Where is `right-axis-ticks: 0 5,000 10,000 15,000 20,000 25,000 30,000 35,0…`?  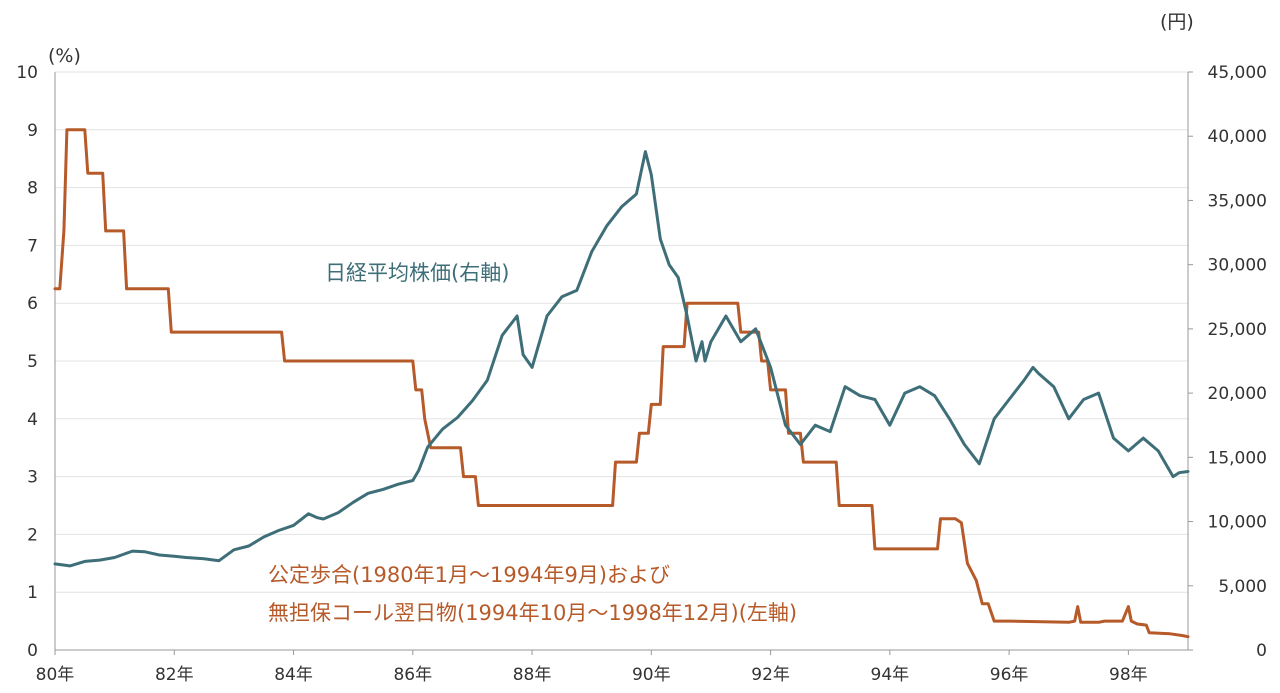 right-axis-ticks: 0 5,000 10,000 15,000 20,000 25,000 30,000 35,0… is located at coordinates (1227, 362).